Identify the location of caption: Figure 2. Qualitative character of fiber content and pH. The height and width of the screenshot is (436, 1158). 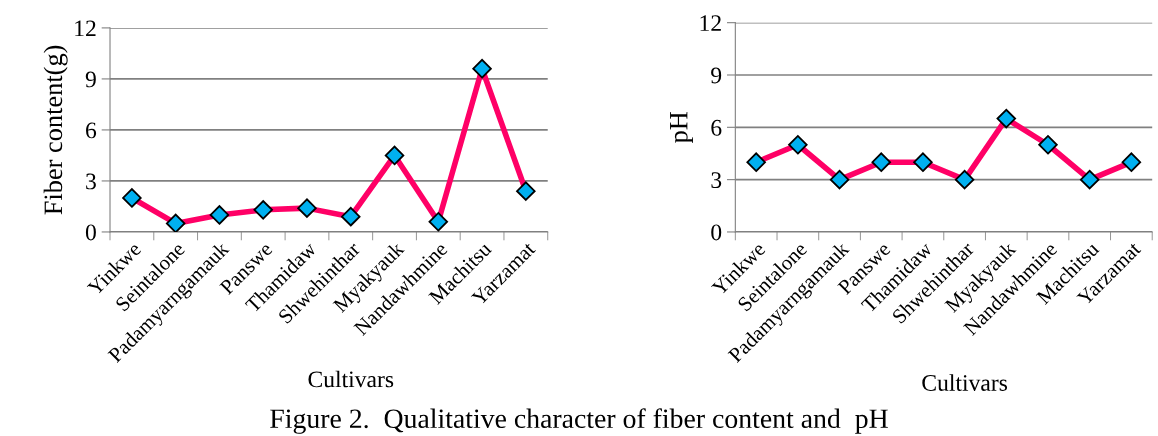
(579, 421).